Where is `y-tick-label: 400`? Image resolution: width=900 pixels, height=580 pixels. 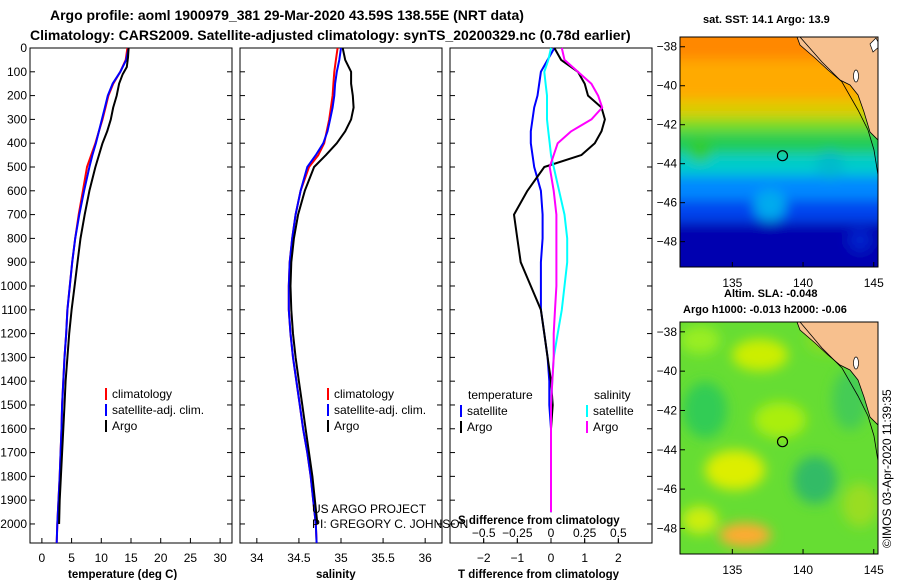
y-tick-label: 400 is located at coordinates (17, 143).